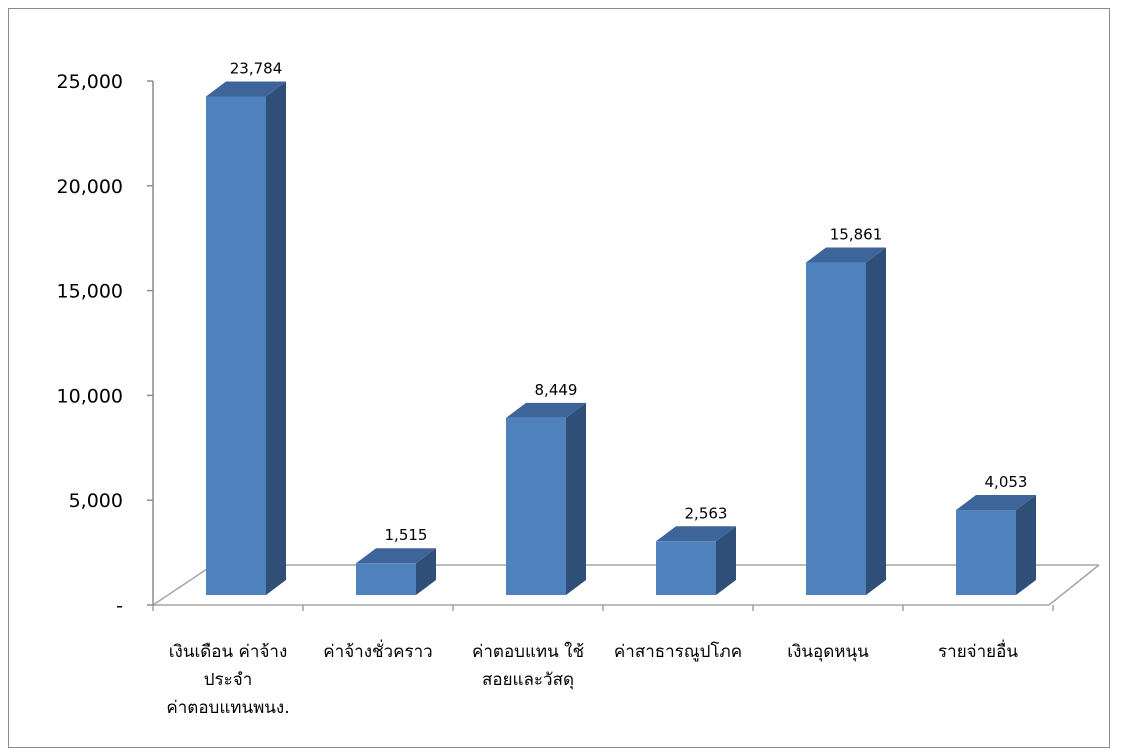 The width and height of the screenshot is (1123, 749). What do you see at coordinates (90, 292) in the screenshot?
I see `y-tick-label: 15,000` at bounding box center [90, 292].